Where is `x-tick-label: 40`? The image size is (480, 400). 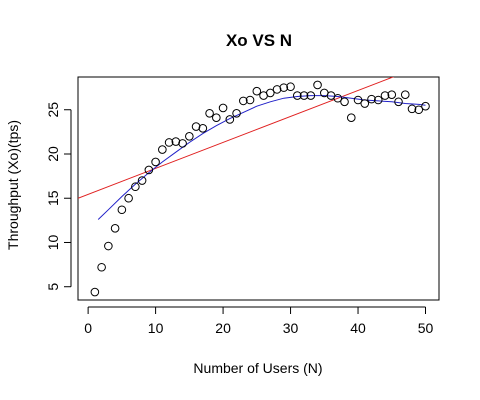 x-tick-label: 40 is located at coordinates (358, 328).